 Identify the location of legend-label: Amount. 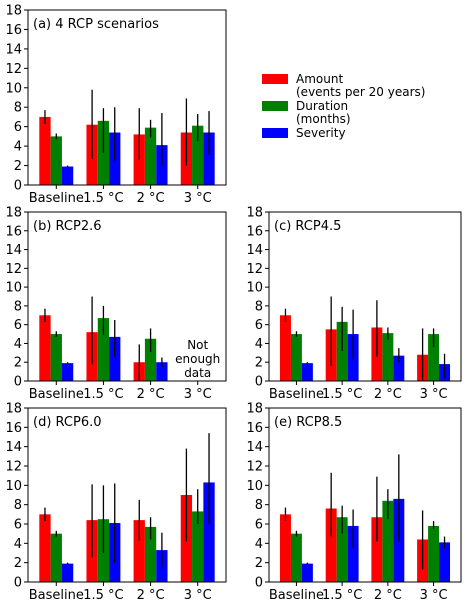
(319, 79).